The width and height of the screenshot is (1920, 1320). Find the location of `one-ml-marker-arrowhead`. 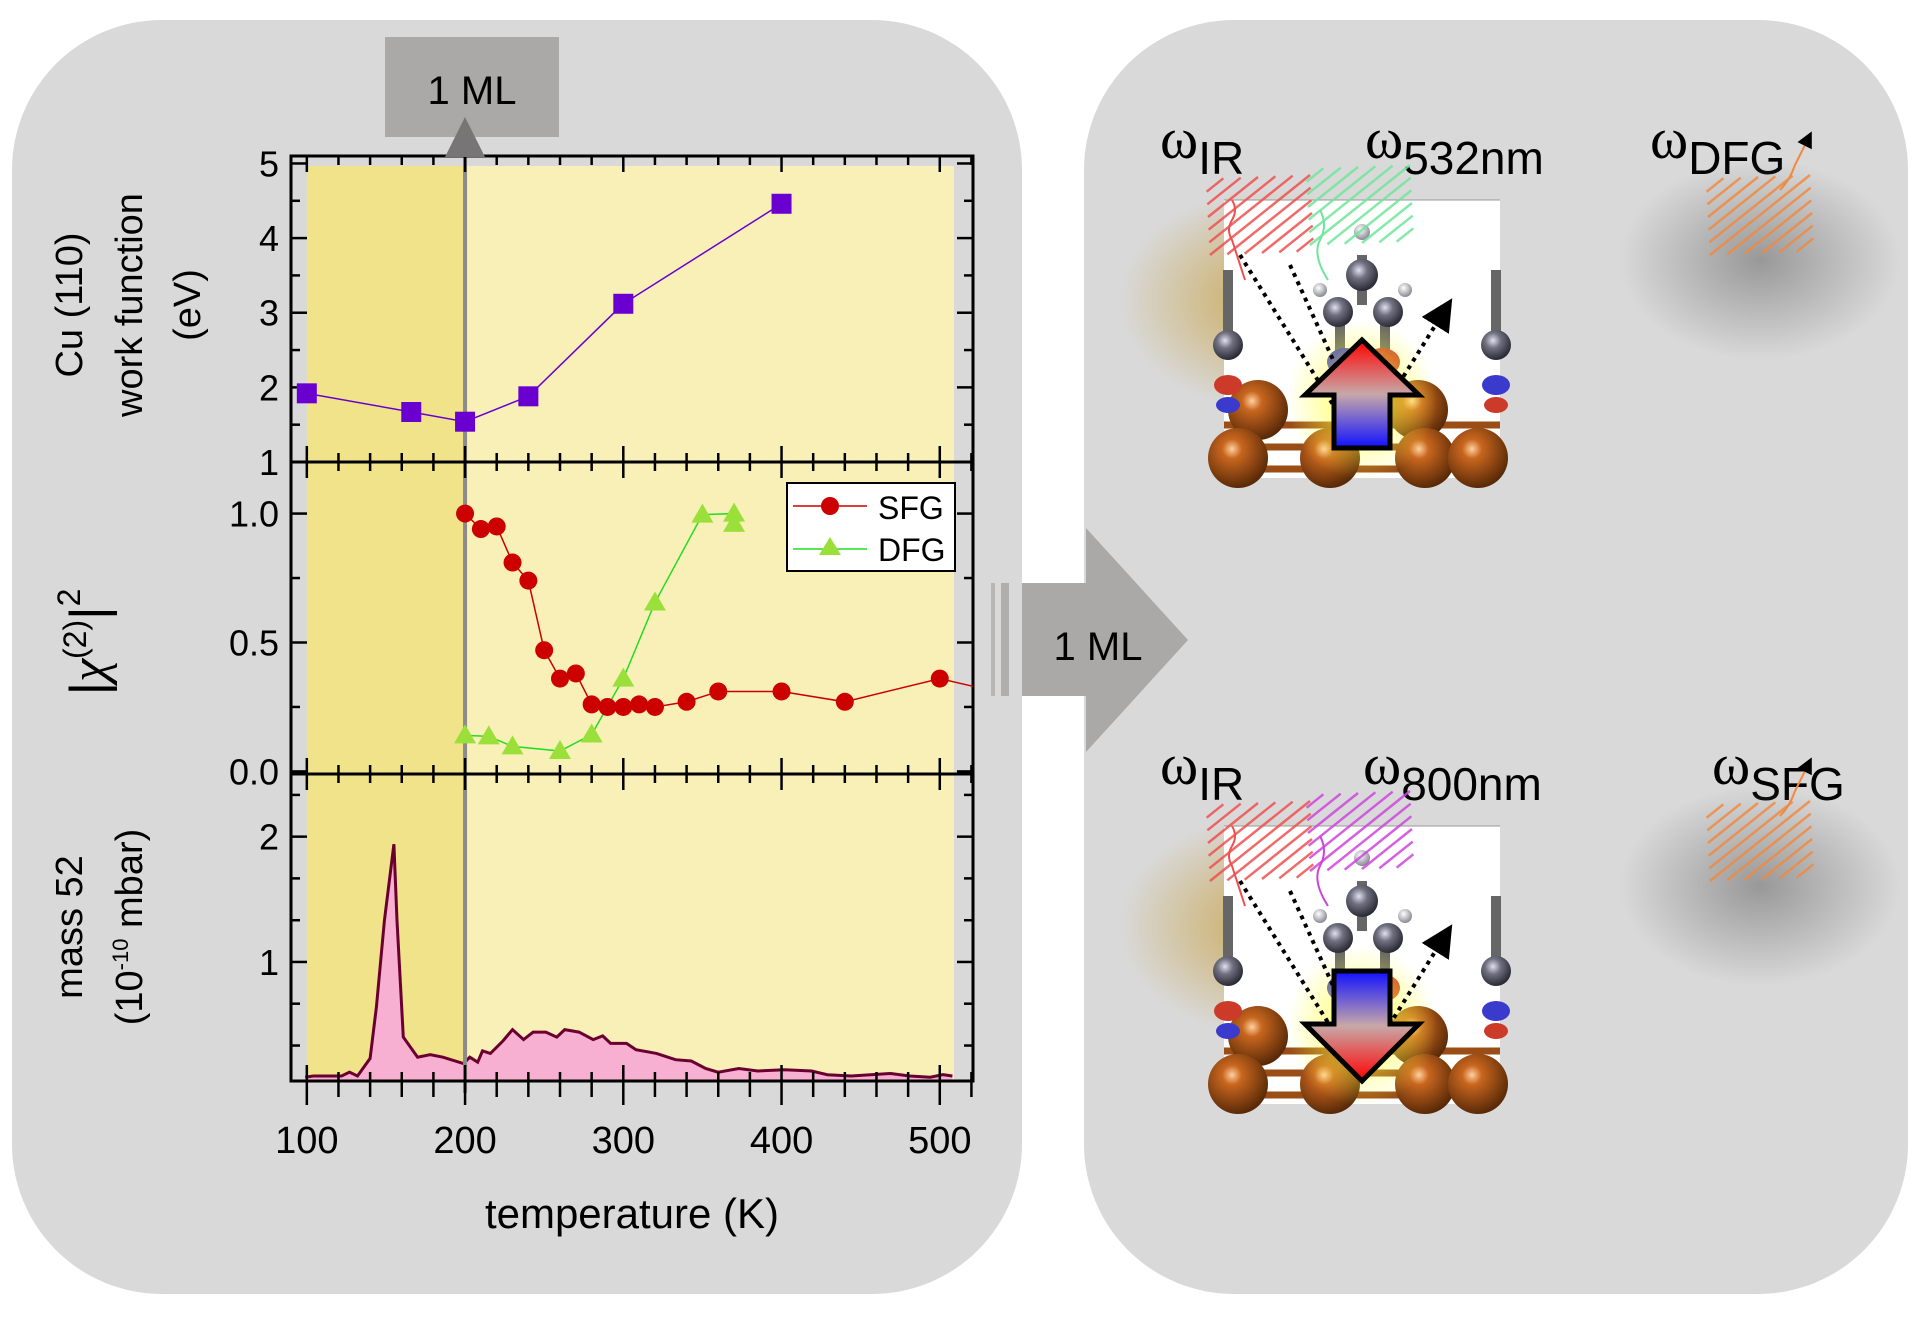

one-ml-marker-arrowhead is located at coordinates (465, 137).